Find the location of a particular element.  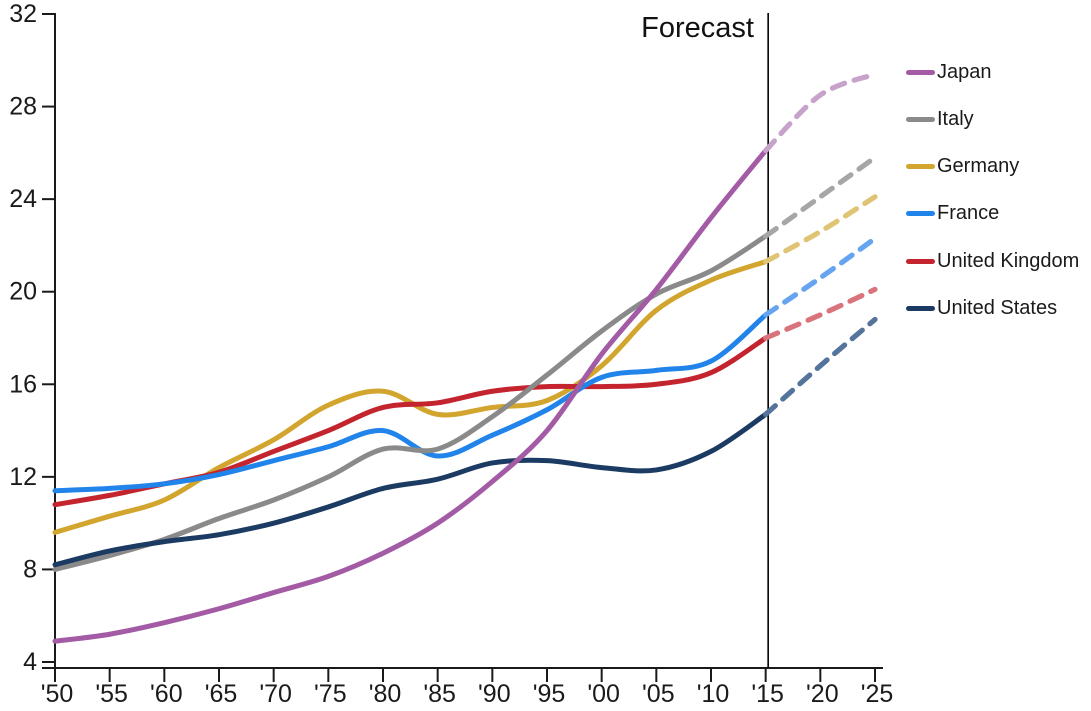

legend-swatch-united-kingdom is located at coordinates (920, 261).